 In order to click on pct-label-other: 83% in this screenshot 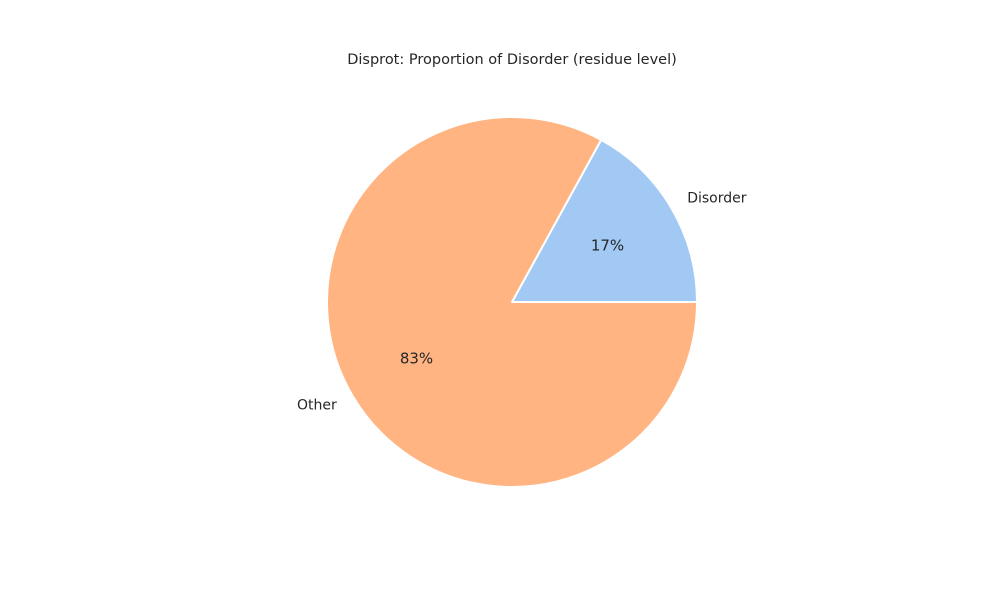, I will do `click(416, 359)`.